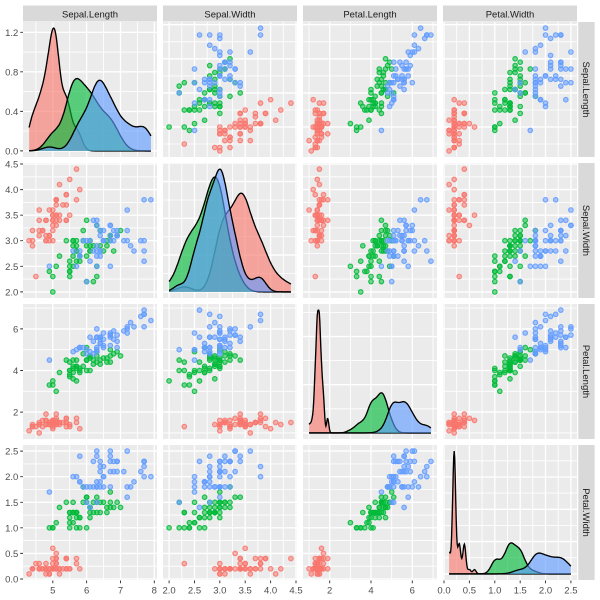 Image resolution: width=600 pixels, height=600 pixels. Describe the element at coordinates (120, 591) in the screenshot. I see `svg-text: 7` at that location.